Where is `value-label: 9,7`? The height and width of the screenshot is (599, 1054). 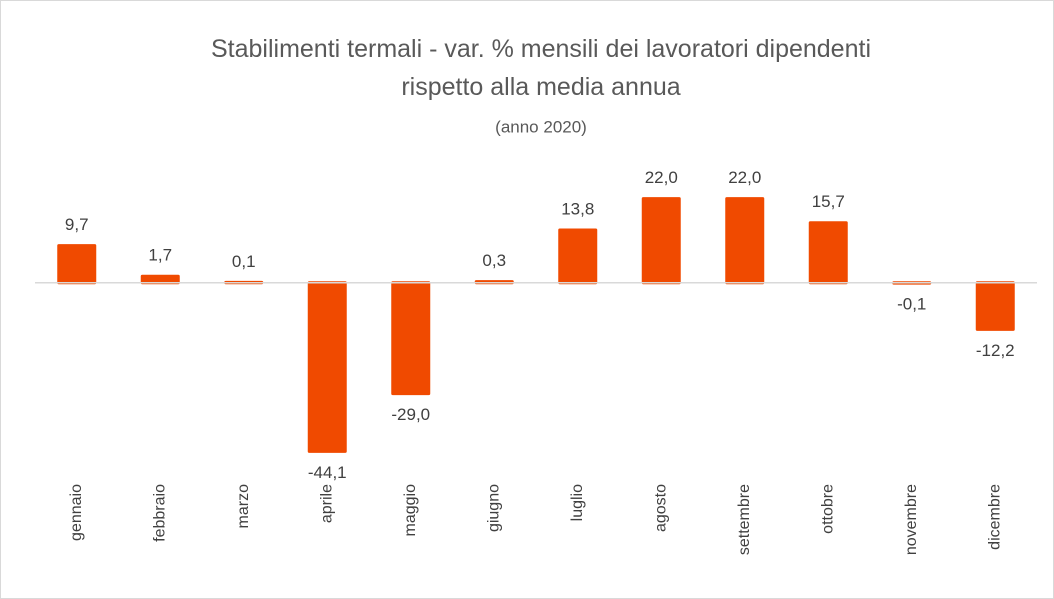
value-label: 9,7 is located at coordinates (77, 224).